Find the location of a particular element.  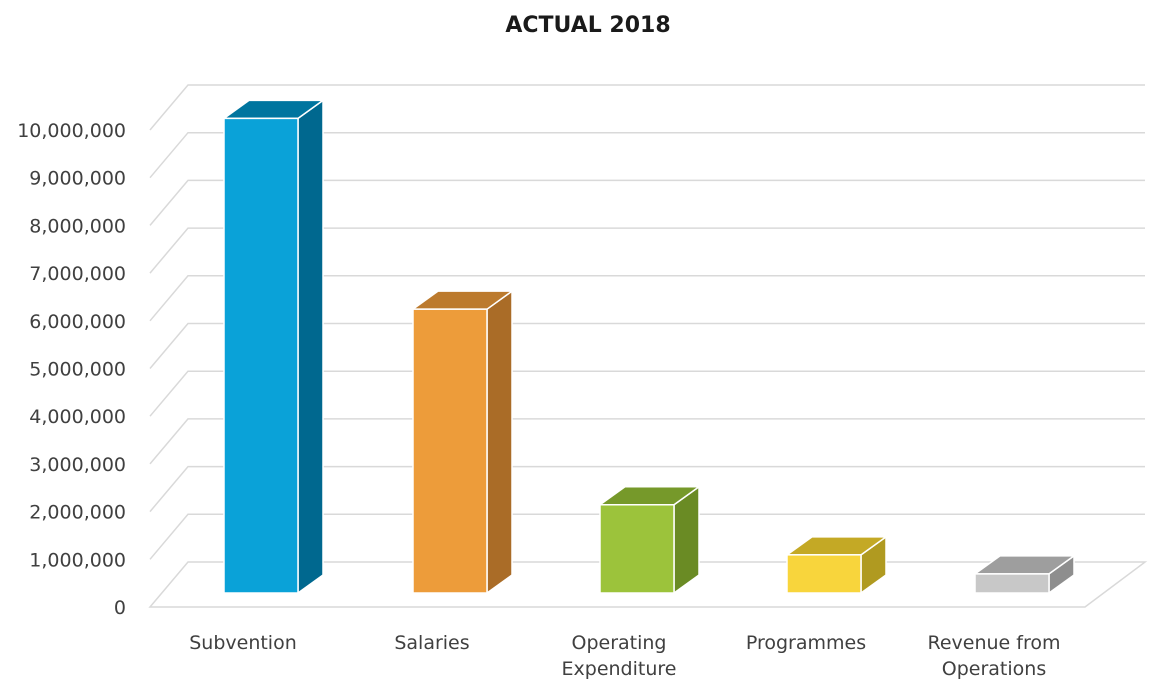

y-tick-label: 3,000,000 is located at coordinates (77, 465).